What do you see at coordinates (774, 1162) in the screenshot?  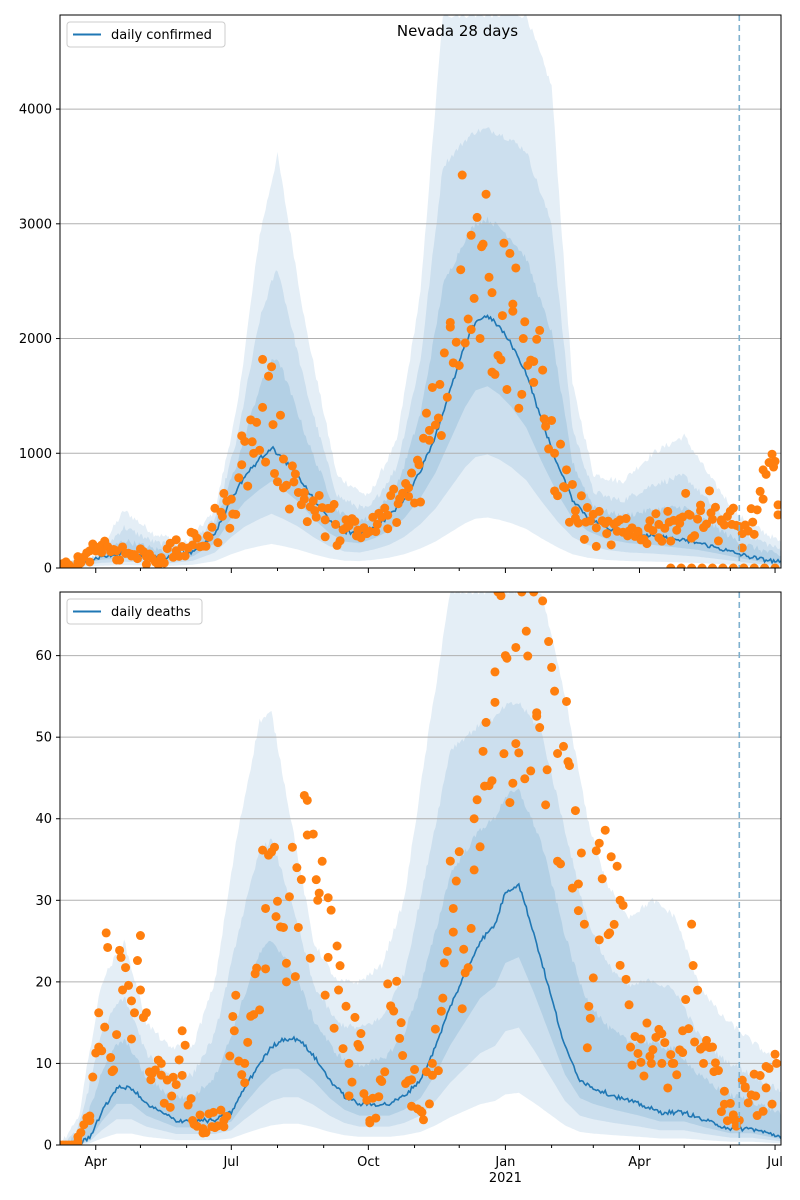 I see `x-tick-label: Jul` at bounding box center [774, 1162].